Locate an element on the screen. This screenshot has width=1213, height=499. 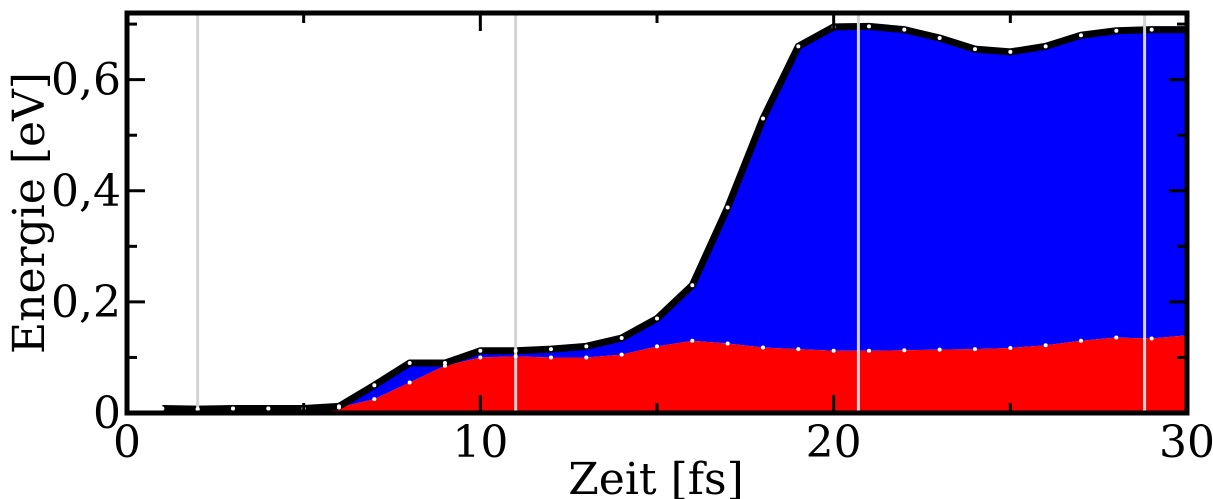
x-tick-label: 20 is located at coordinates (834, 442).